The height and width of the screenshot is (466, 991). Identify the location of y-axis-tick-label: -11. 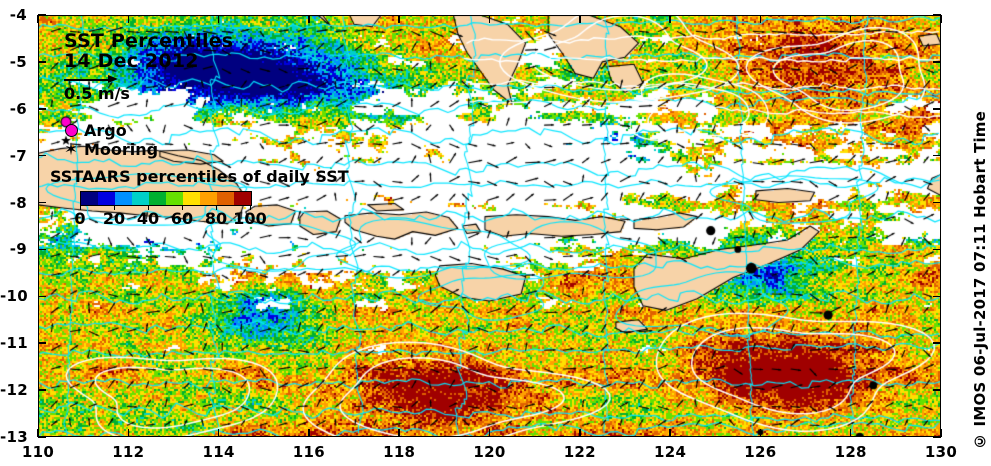
(14, 343).